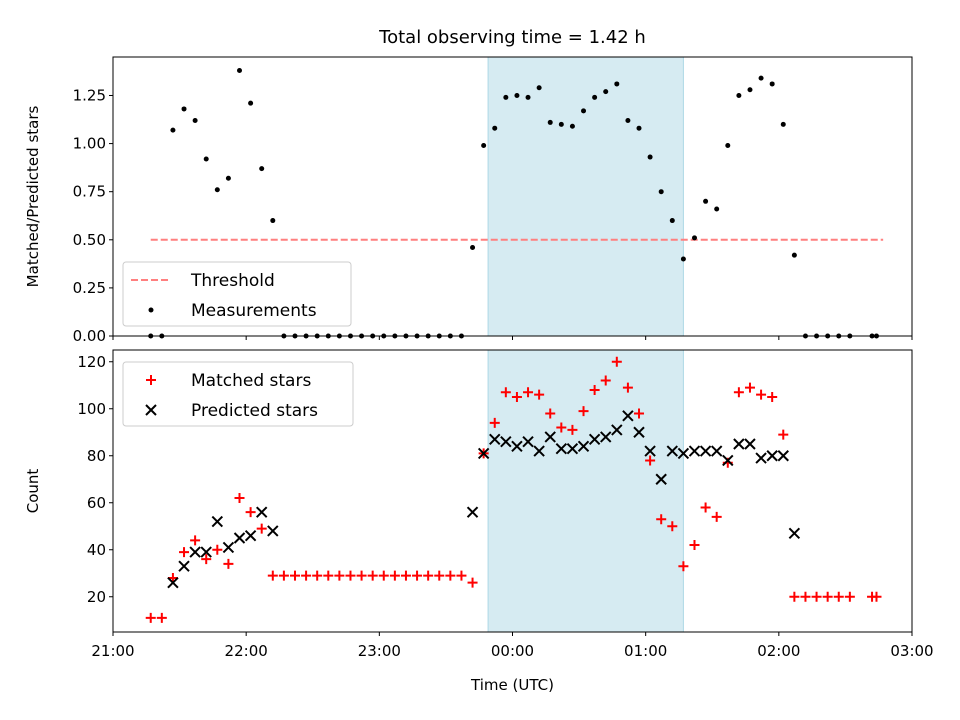 The height and width of the screenshot is (720, 960). Describe the element at coordinates (89, 336) in the screenshot. I see `y-tick-label: 0.00` at that location.